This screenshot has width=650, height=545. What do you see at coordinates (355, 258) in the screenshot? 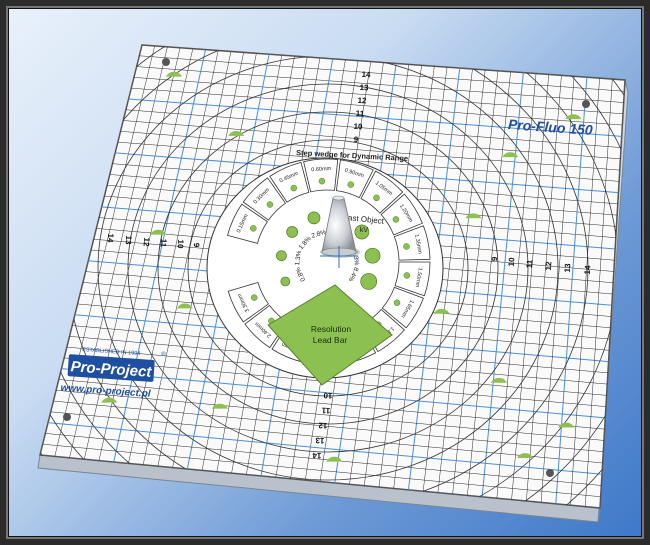
I see `contrast-level-label: 6.3%` at bounding box center [355, 258].